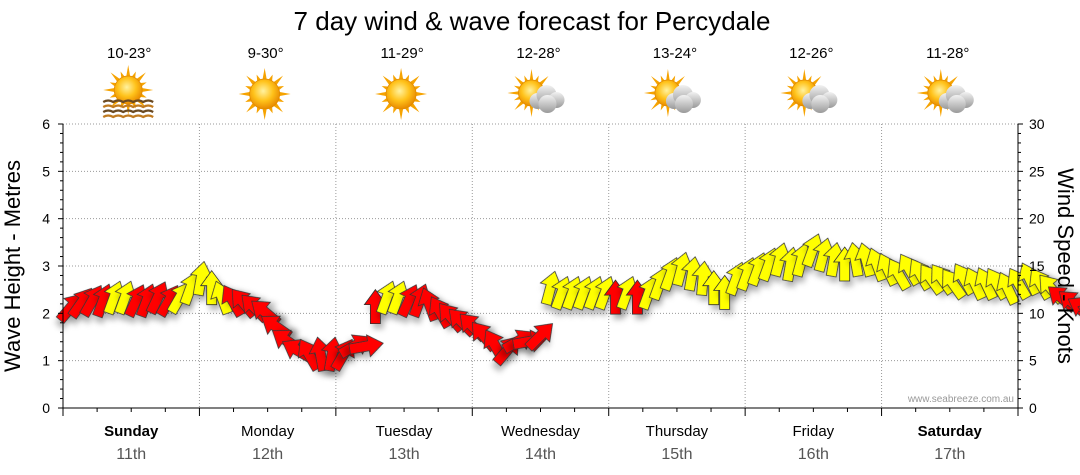 Image resolution: width=1080 pixels, height=475 pixels. Describe the element at coordinates (540, 454) in the screenshot. I see `day-date-label: 14th` at that location.